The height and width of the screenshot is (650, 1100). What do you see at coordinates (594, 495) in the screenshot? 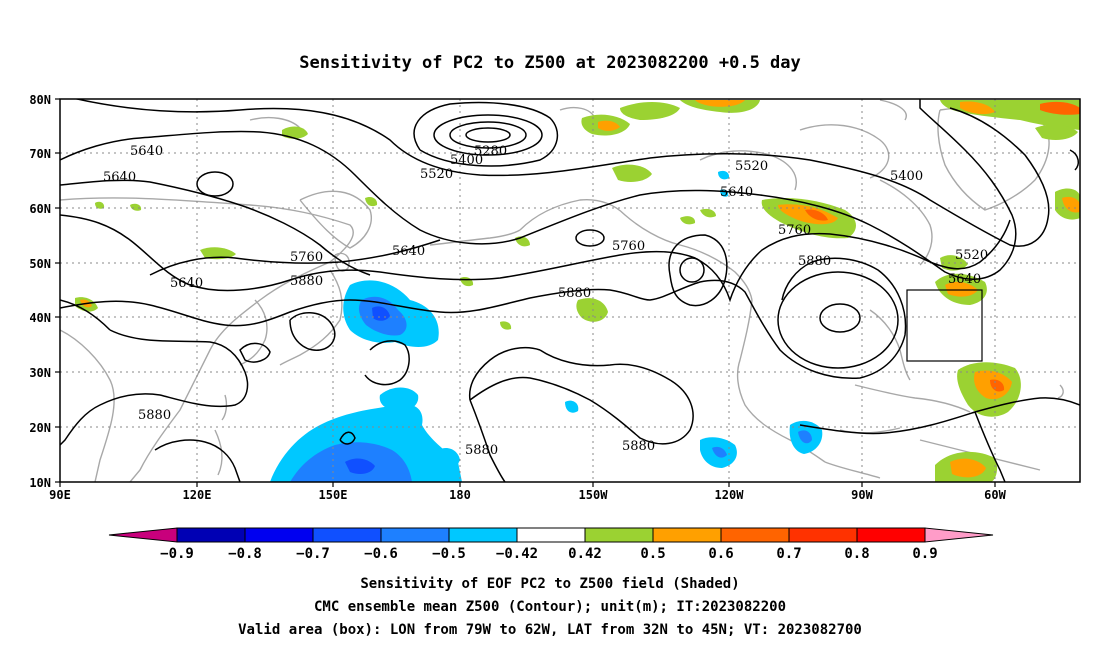
I see `lon-label: 150W` at bounding box center [594, 495].